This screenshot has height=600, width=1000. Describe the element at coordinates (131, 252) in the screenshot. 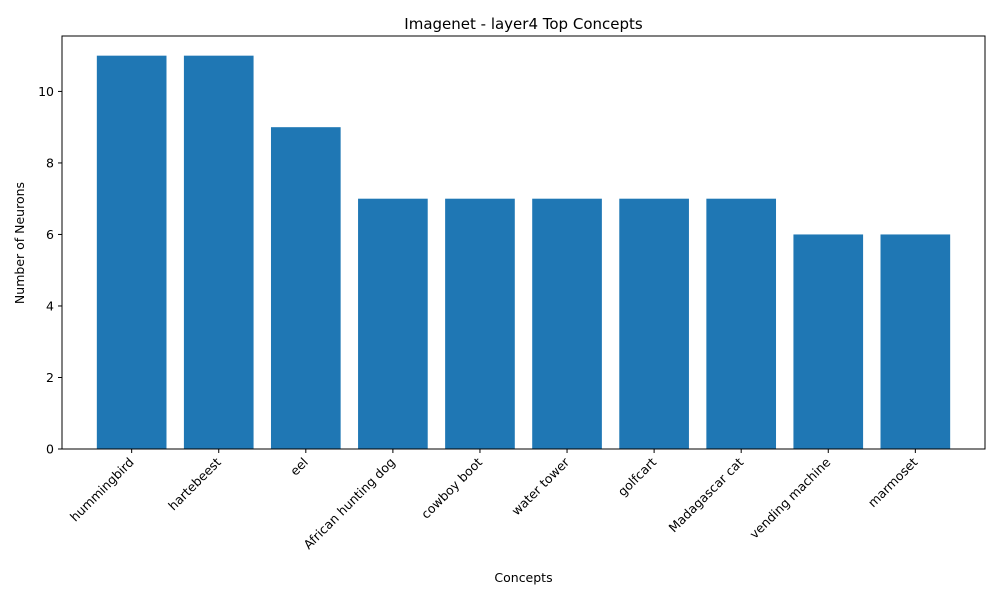

I see `bar-hummingbird` at that location.